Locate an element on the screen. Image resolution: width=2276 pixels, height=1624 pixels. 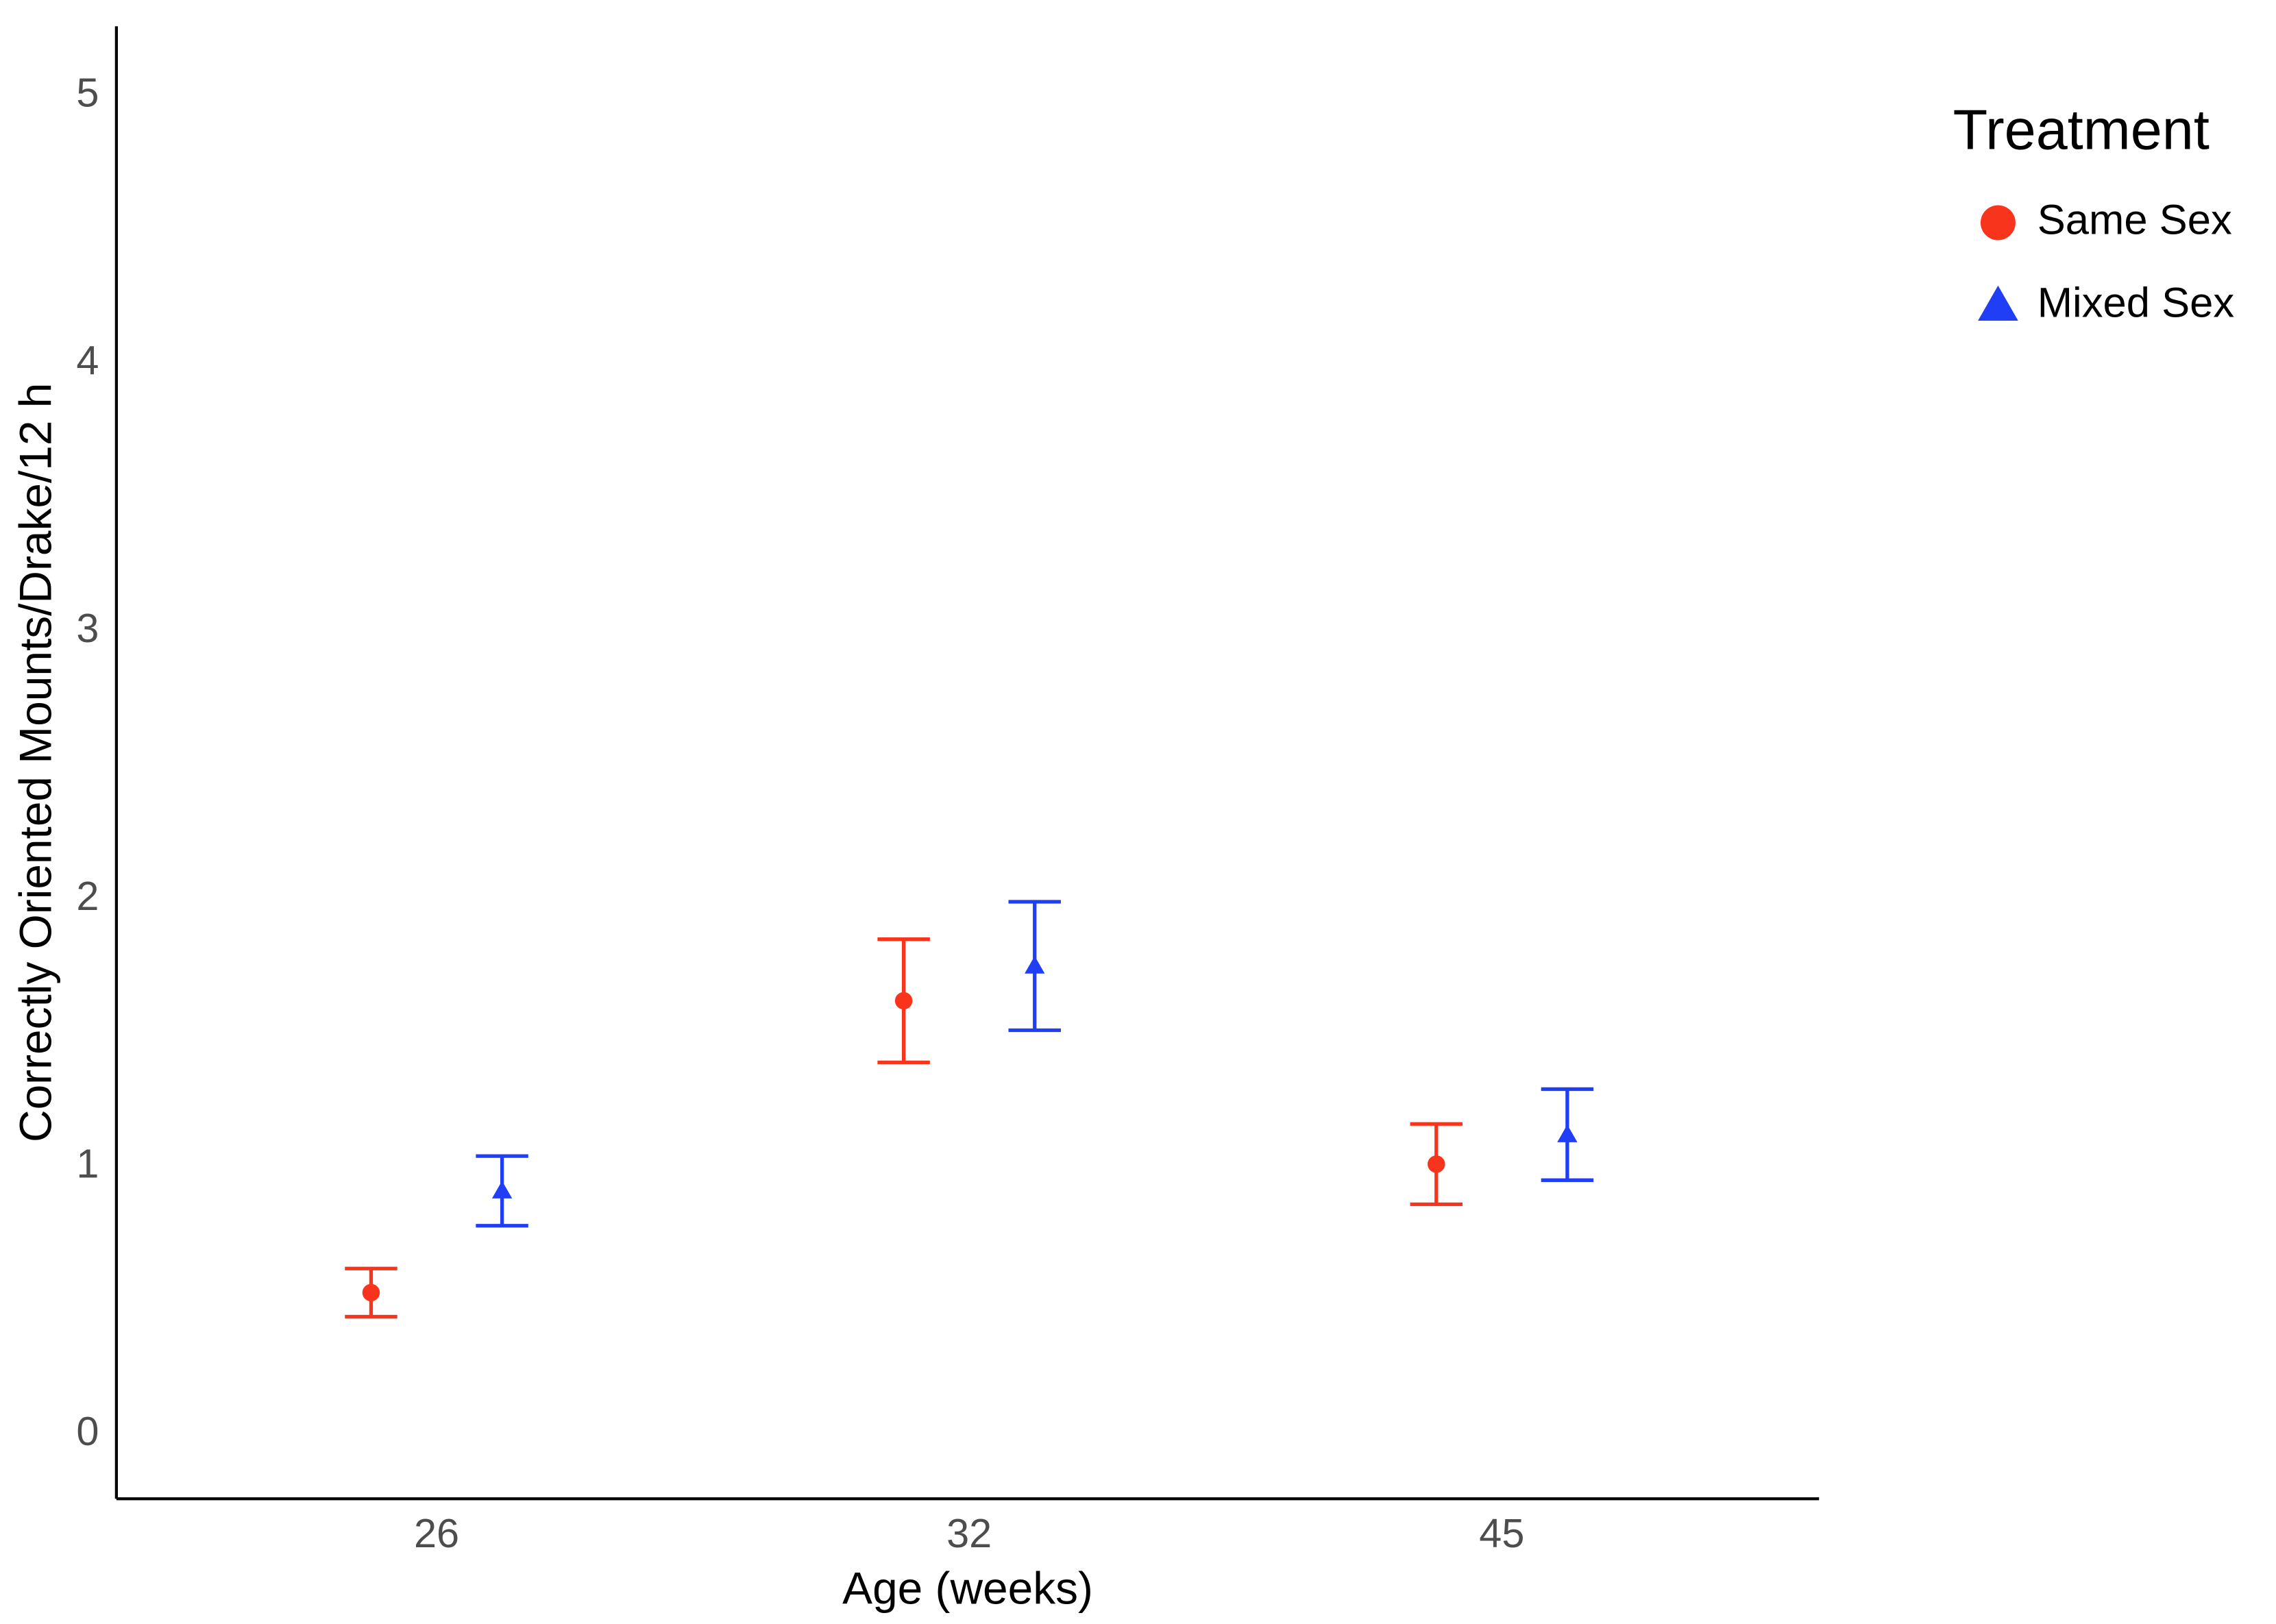
x-tick-label: 32 is located at coordinates (969, 1533).